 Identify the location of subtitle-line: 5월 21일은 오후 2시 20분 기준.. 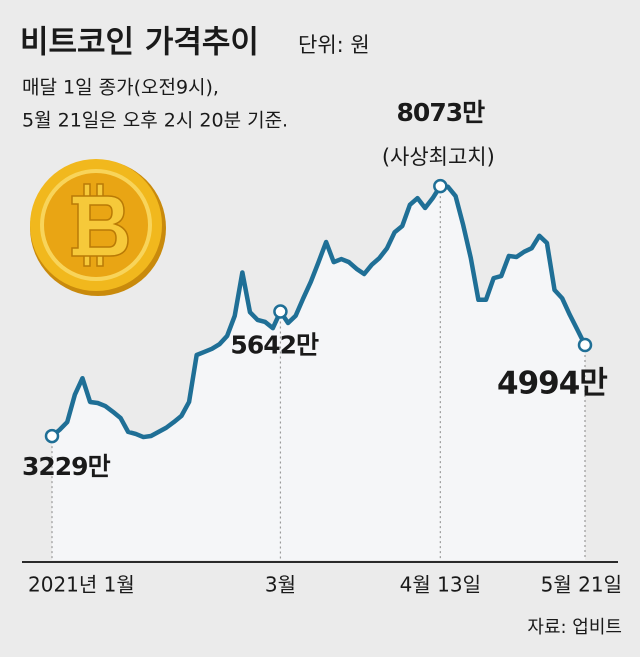
(155, 121).